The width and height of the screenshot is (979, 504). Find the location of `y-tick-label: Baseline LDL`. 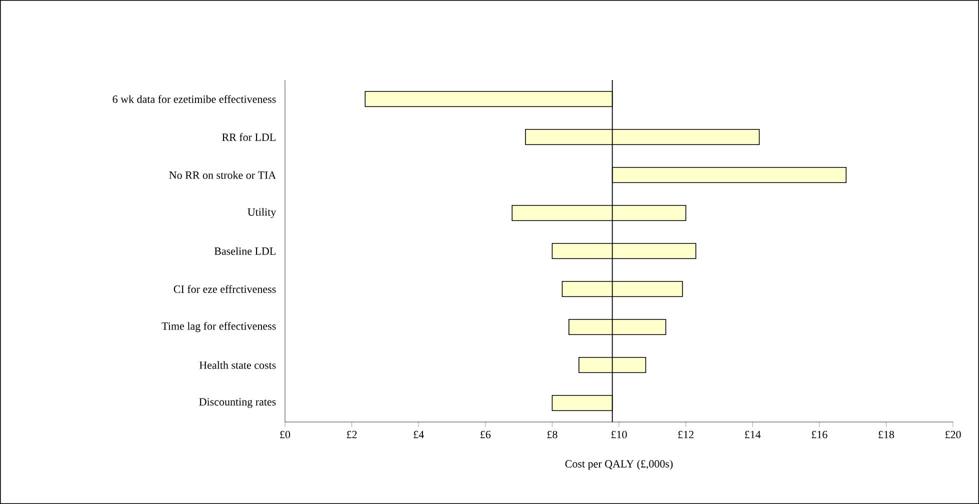

y-tick-label: Baseline LDL is located at coordinates (245, 251).